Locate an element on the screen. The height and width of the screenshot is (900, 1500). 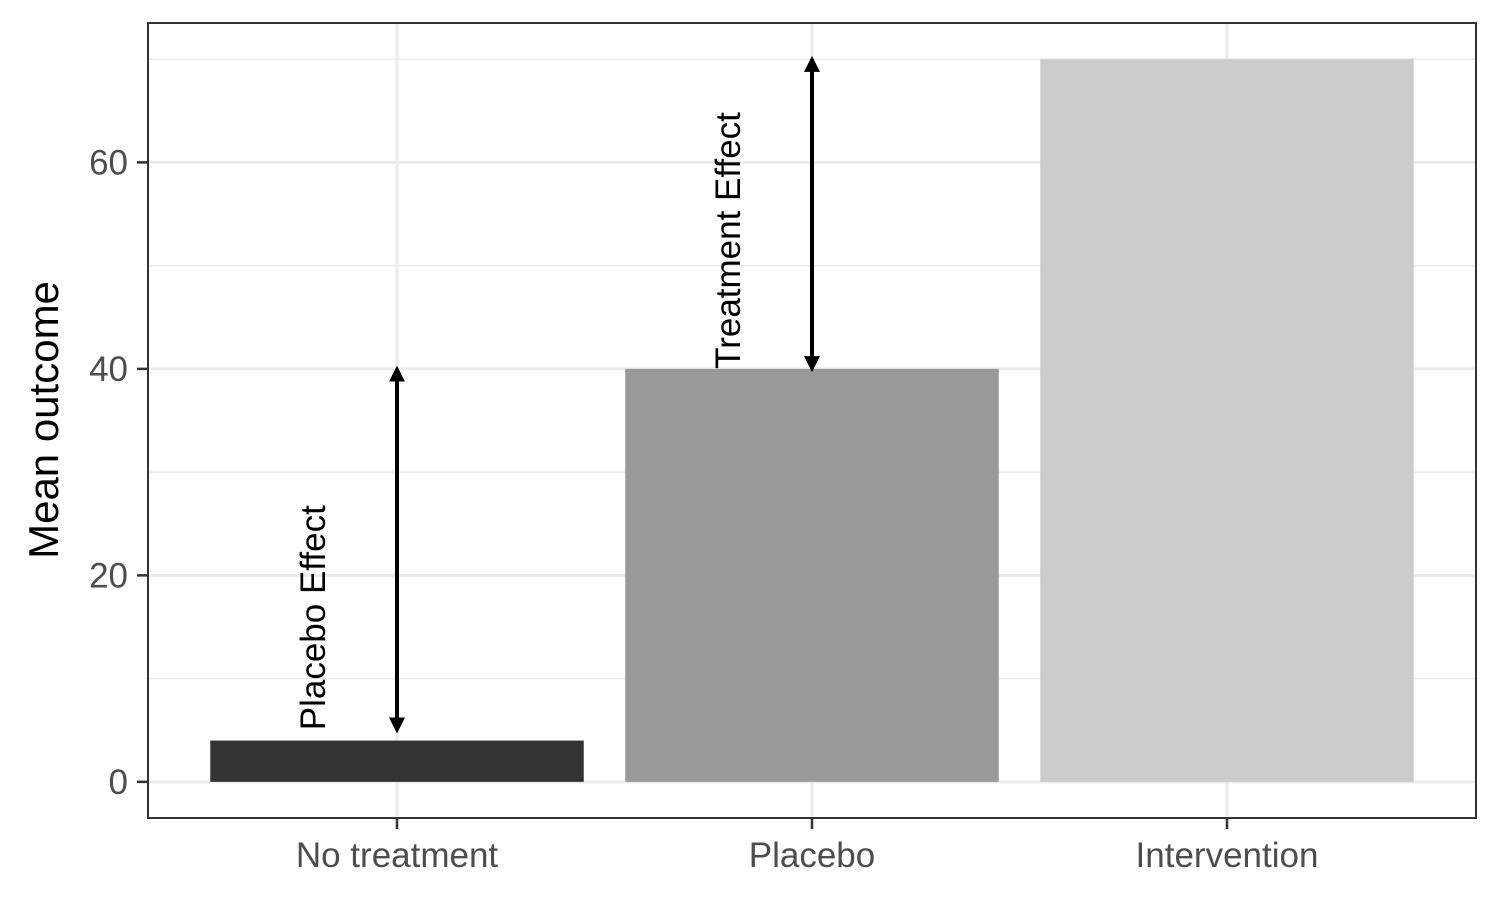
y-tick-label: 20 is located at coordinates (108, 575).